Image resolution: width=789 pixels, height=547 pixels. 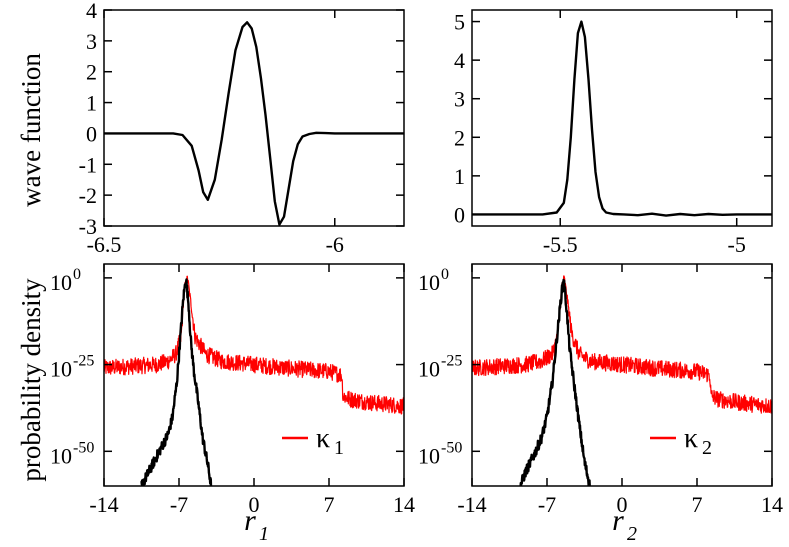 What do you see at coordinates (88, 226) in the screenshot?
I see `y-tick-label: -3` at bounding box center [88, 226].